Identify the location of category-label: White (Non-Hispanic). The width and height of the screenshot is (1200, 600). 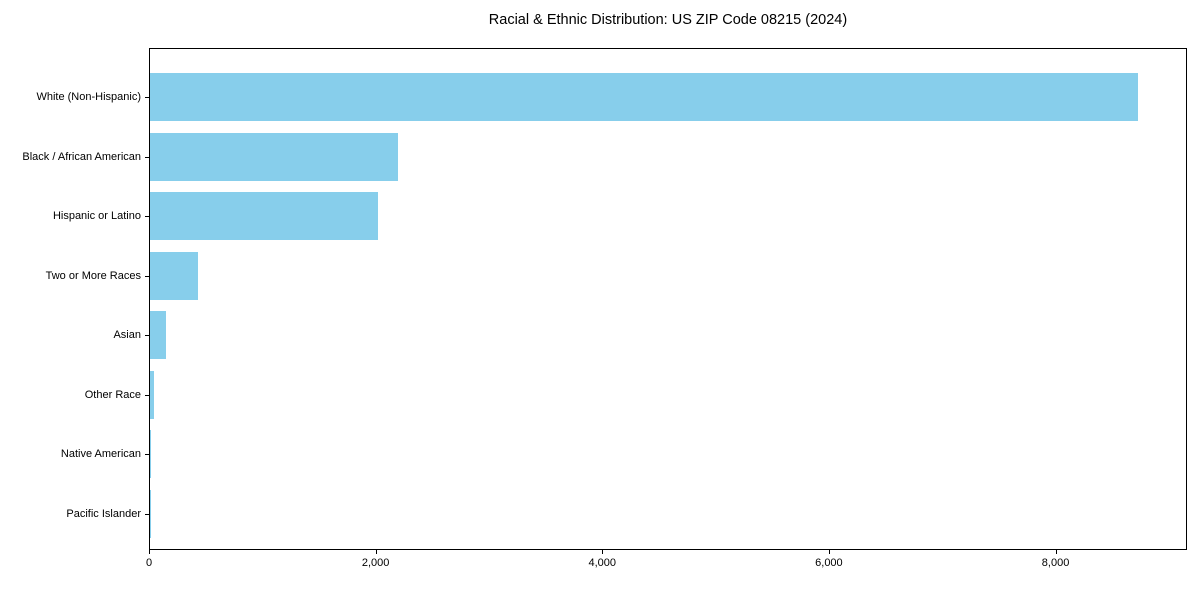
(88, 97).